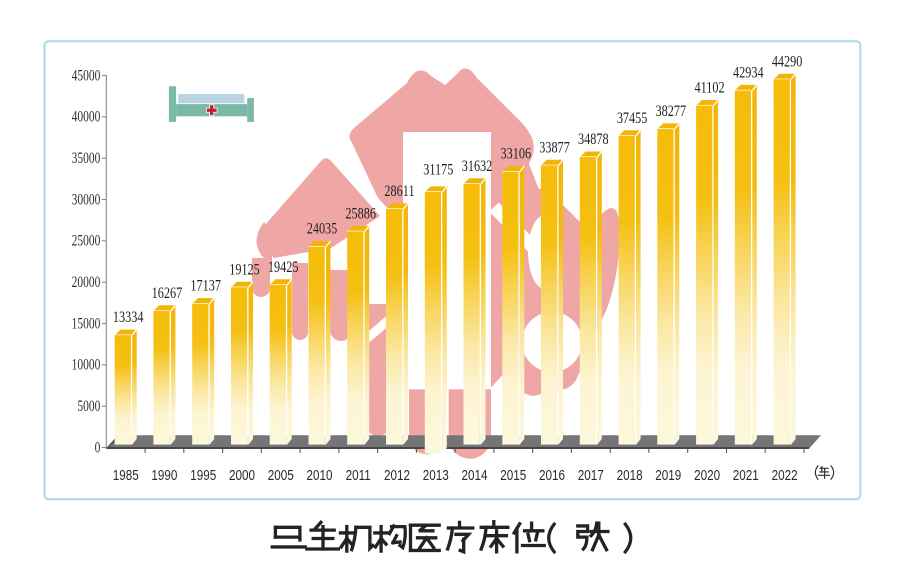 The image size is (900, 579). I want to click on svg-text: 31632, so click(477, 167).